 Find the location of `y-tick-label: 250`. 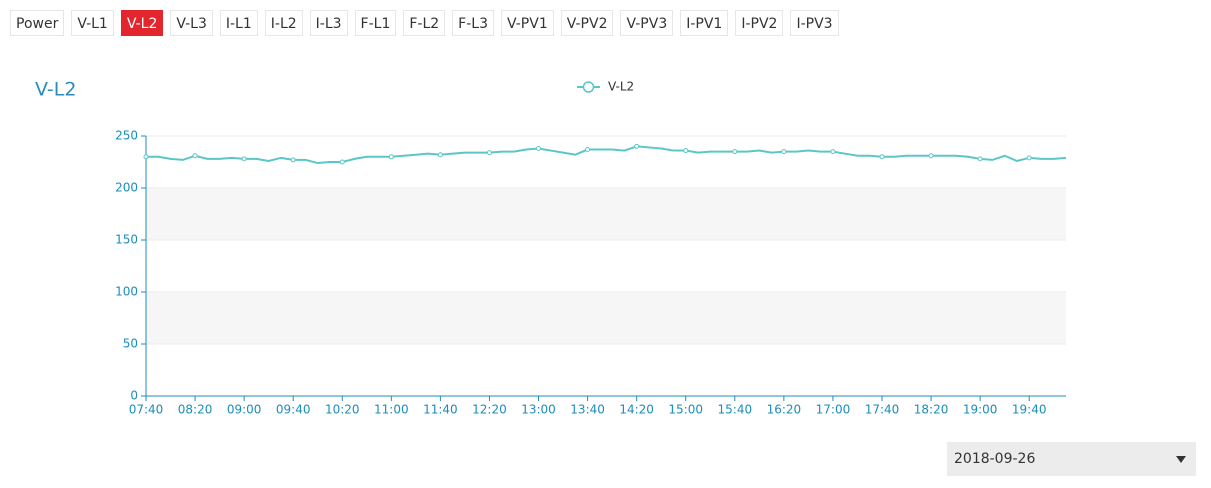

y-tick-label: 250 is located at coordinates (126, 136).